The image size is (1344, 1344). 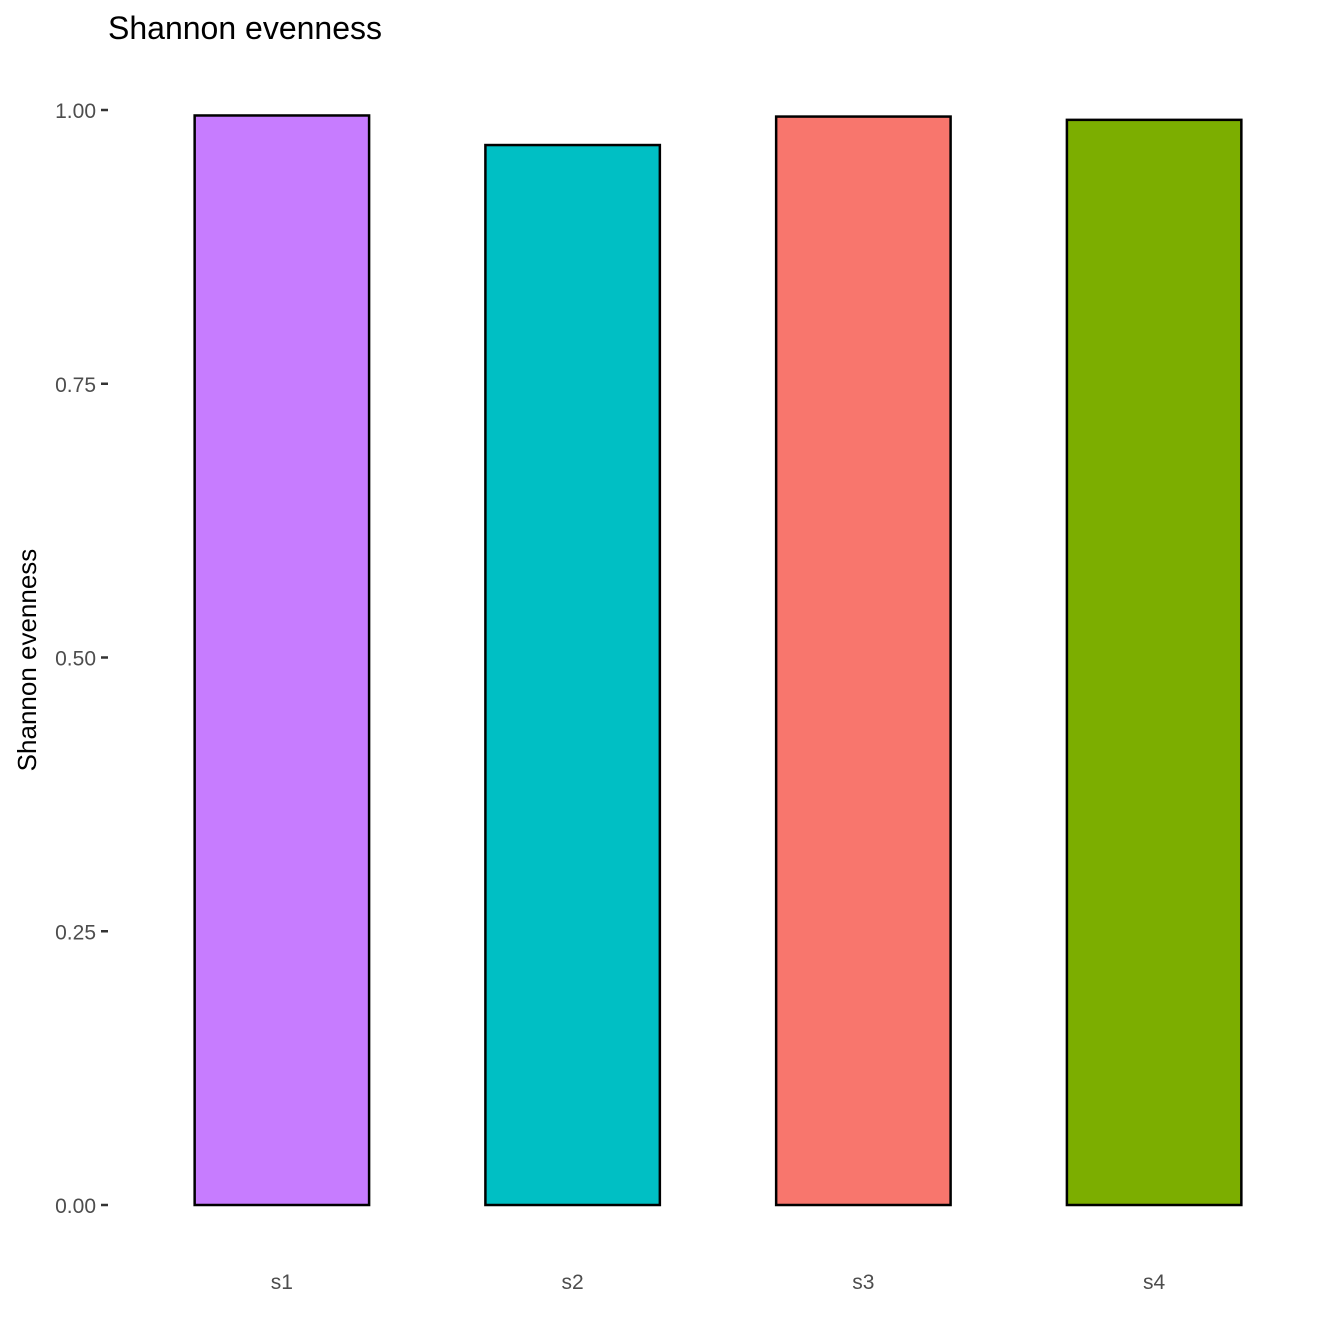 I want to click on bar-s3, so click(x=863, y=661).